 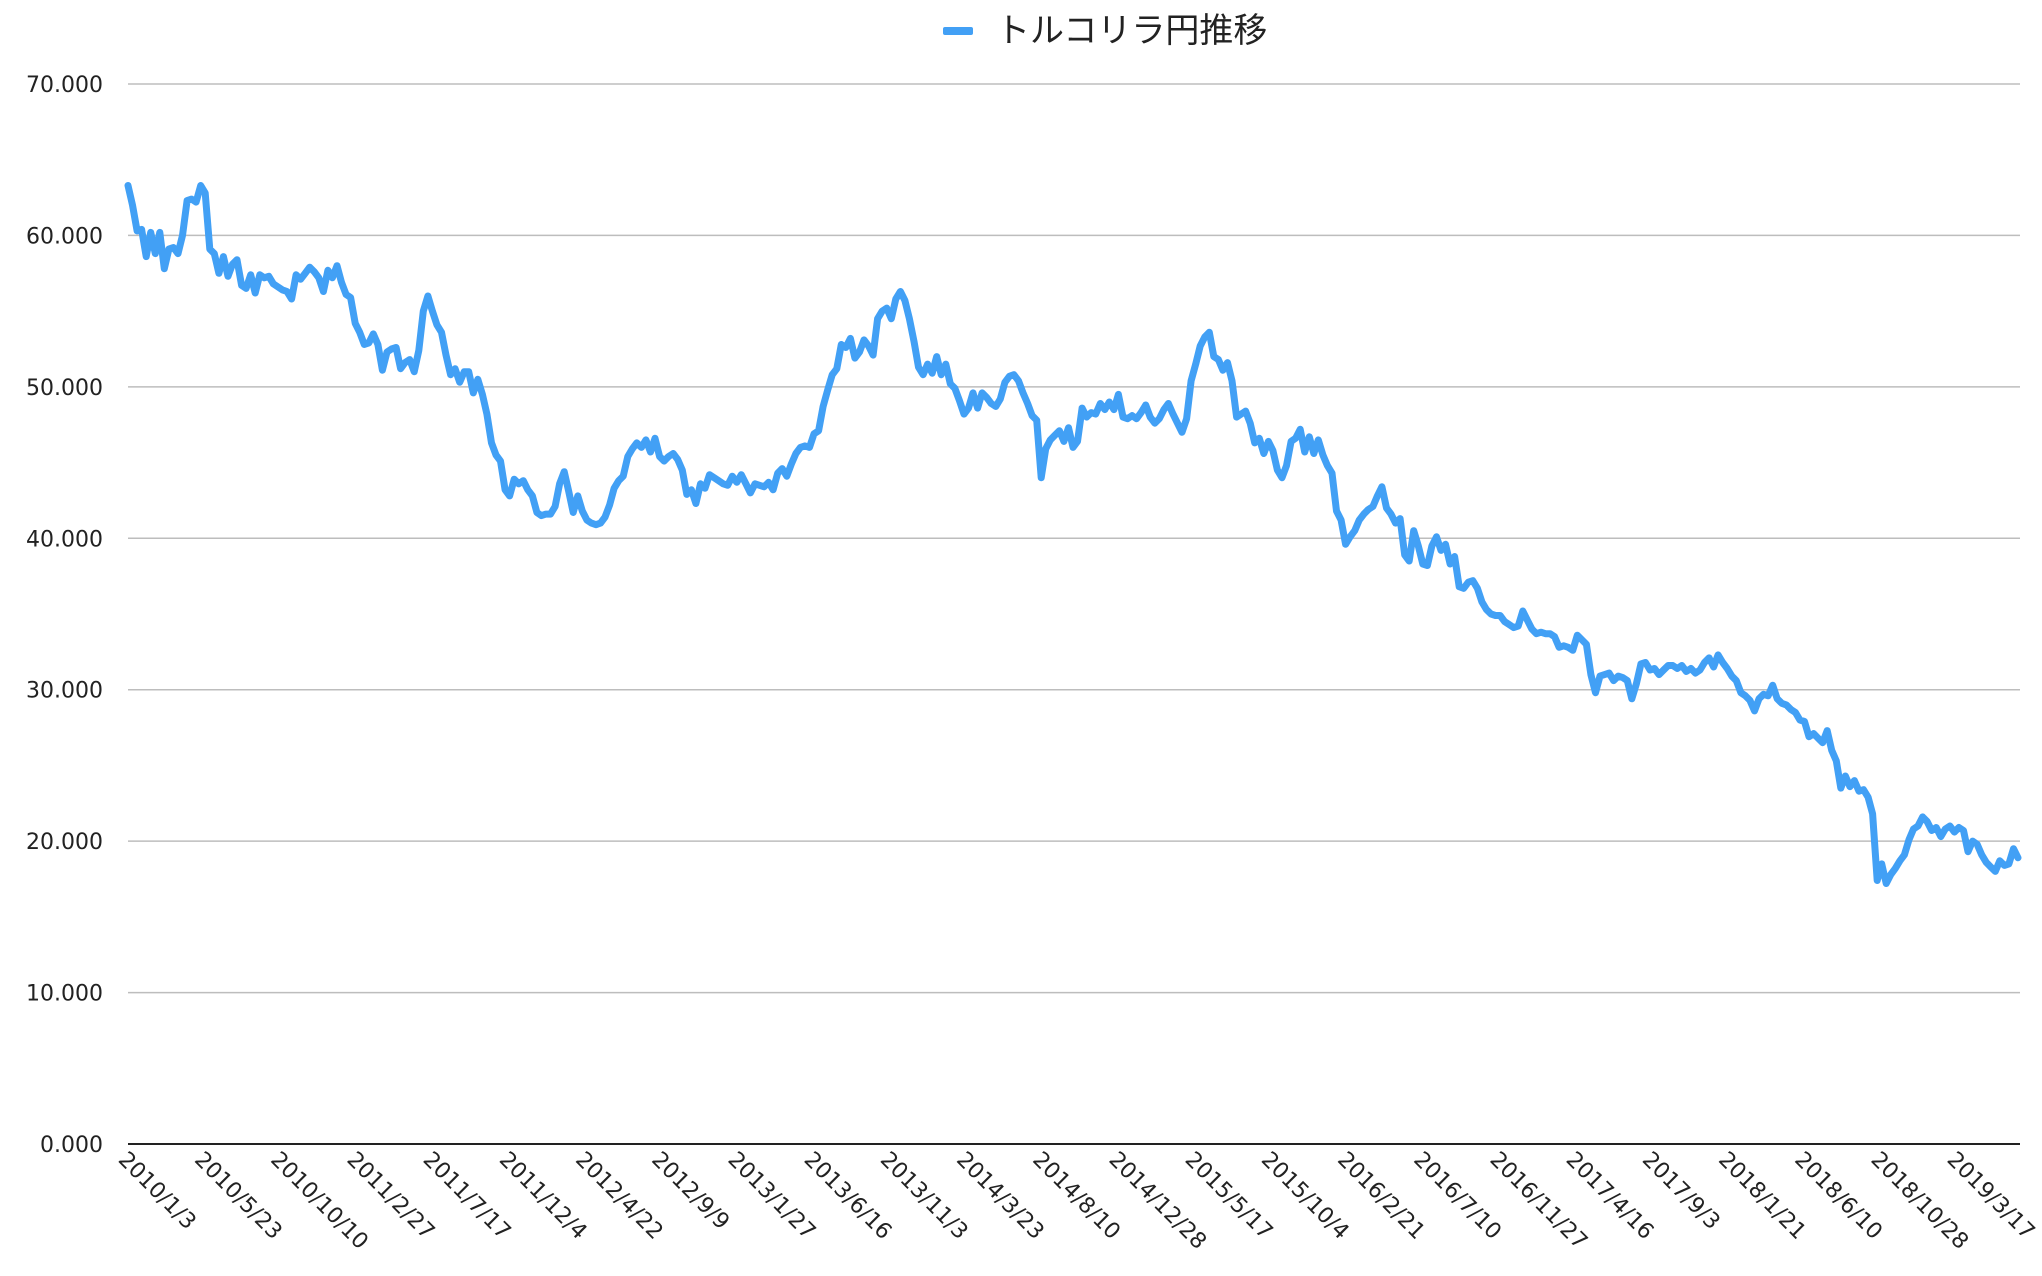 What do you see at coordinates (1131, 31) in the screenshot?
I see `legend-label: トルコリラ円推移` at bounding box center [1131, 31].